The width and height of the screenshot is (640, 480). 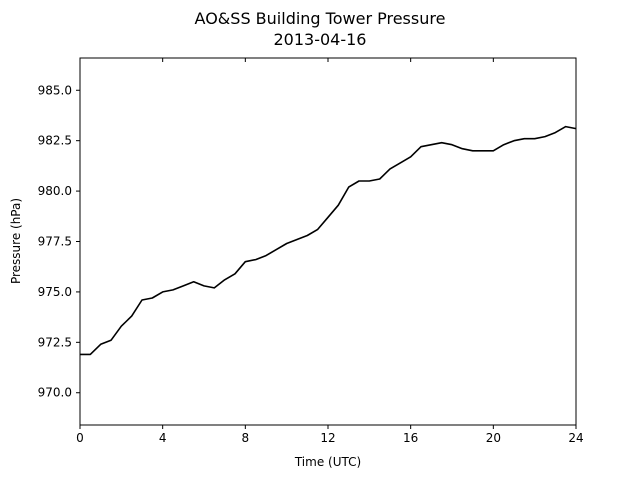 I want to click on x-tick-label: 16, so click(x=410, y=438).